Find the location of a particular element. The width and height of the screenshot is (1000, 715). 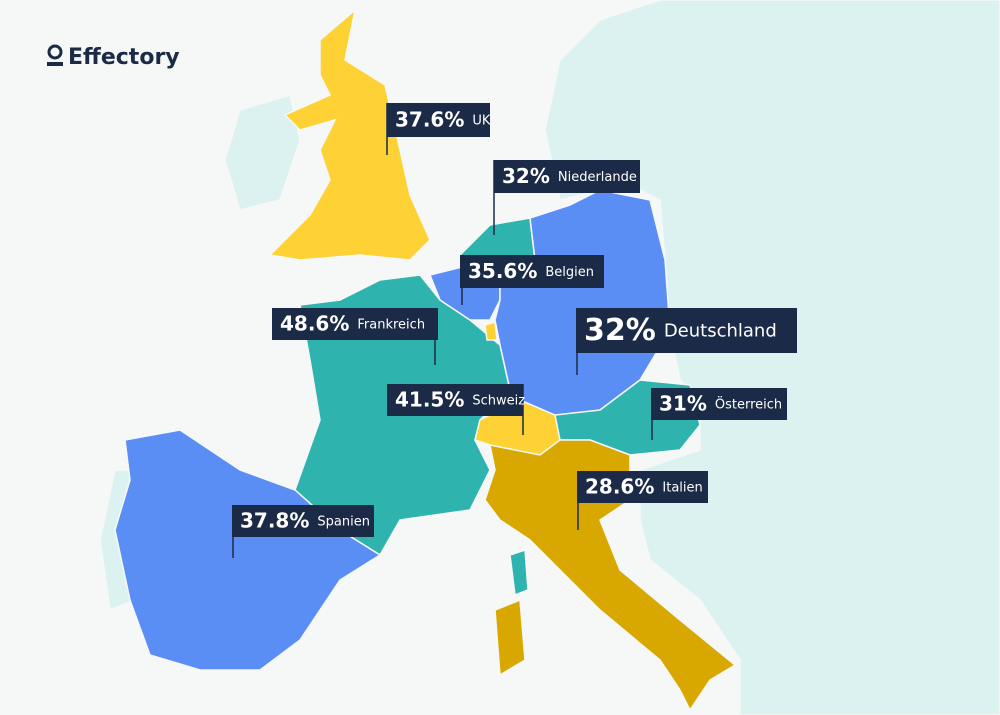

country-label: 37.8% Spanien is located at coordinates (303, 531).